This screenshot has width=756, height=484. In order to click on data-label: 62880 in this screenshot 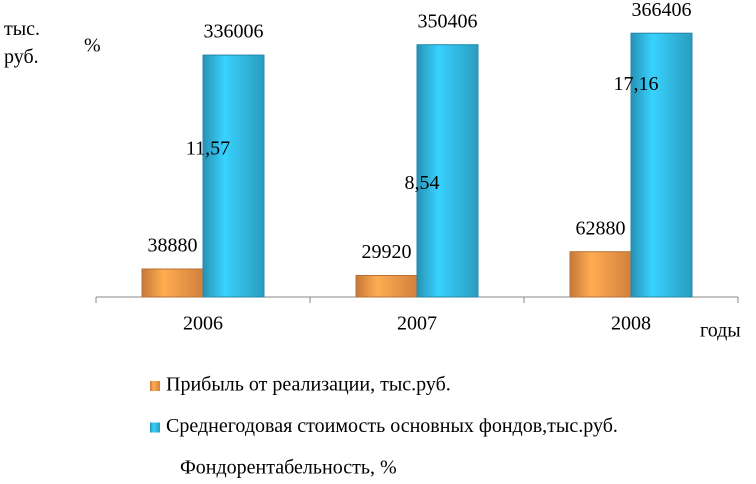, I will do `click(601, 228)`.